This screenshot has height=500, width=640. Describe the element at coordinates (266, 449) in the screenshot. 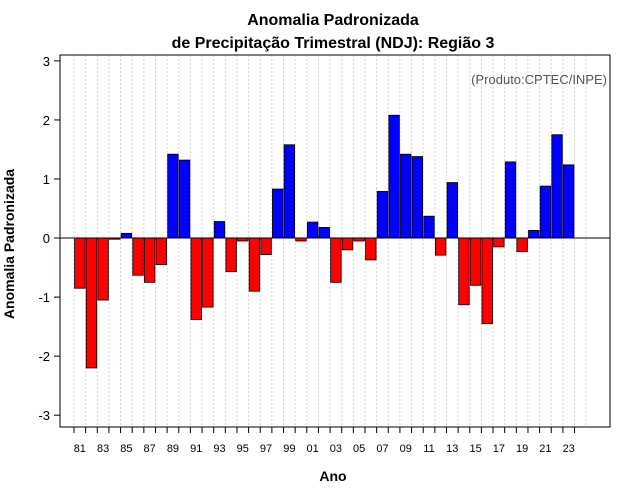

I see `x-tick-label: 97` at that location.